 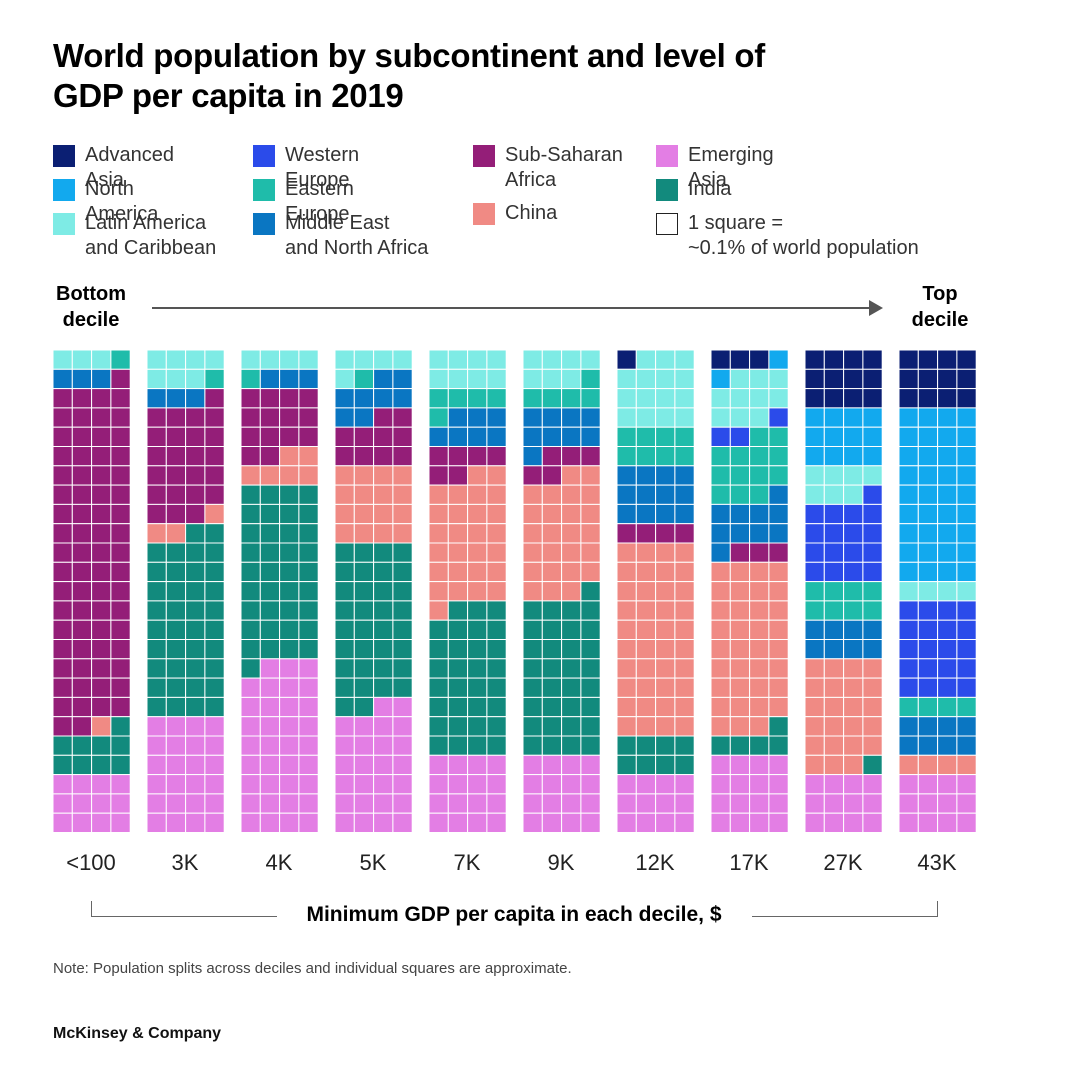 I want to click on legend-swatch-middle-east, so click(x=264, y=224).